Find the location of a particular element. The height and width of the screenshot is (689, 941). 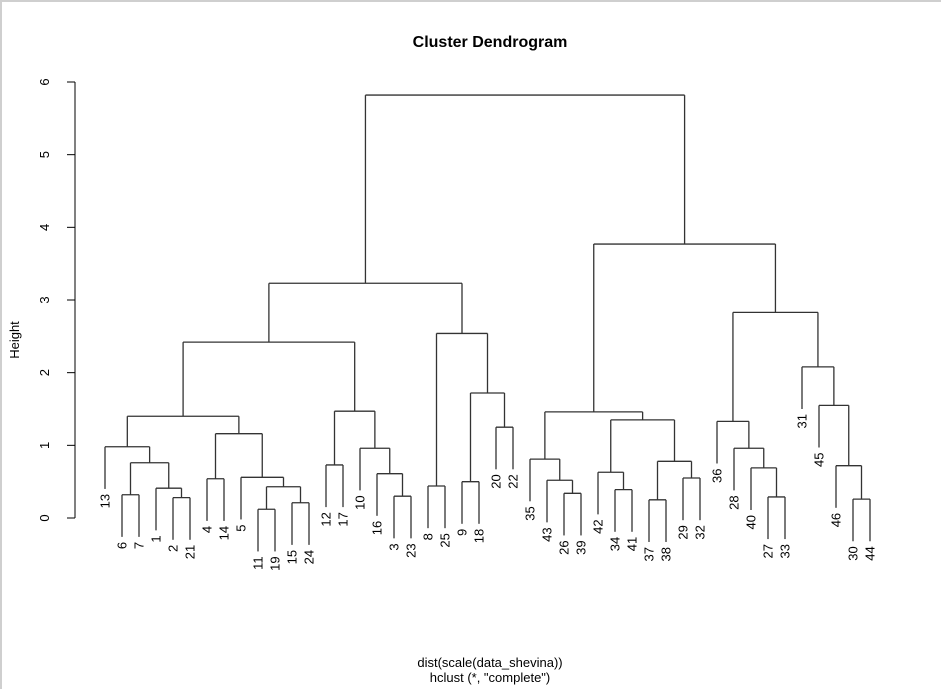

leaf-label: 19 is located at coordinates (275, 563).